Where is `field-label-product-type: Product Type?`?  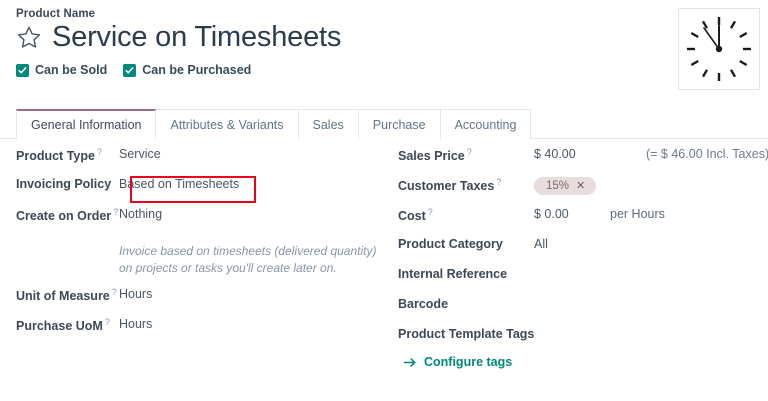 field-label-product-type: Product Type? is located at coordinates (67, 154).